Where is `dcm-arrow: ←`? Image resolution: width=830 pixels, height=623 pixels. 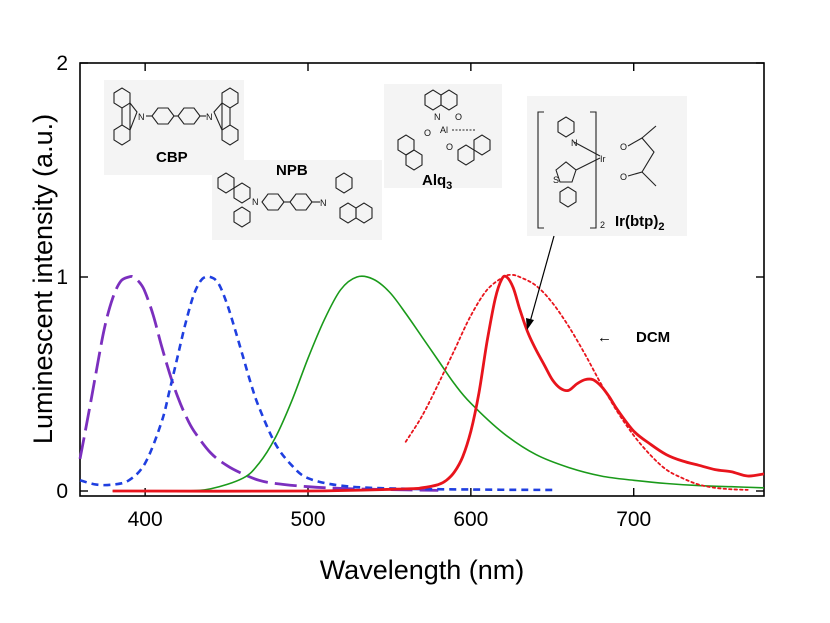 dcm-arrow: ← is located at coordinates (604, 337).